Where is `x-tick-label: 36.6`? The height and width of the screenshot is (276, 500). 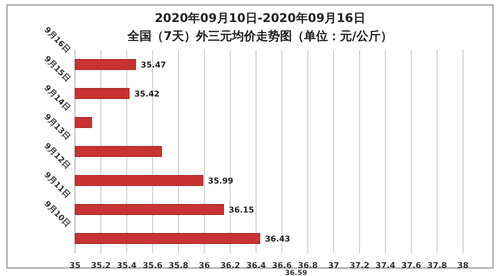
x-tick-label: 36.6 is located at coordinates (282, 265).